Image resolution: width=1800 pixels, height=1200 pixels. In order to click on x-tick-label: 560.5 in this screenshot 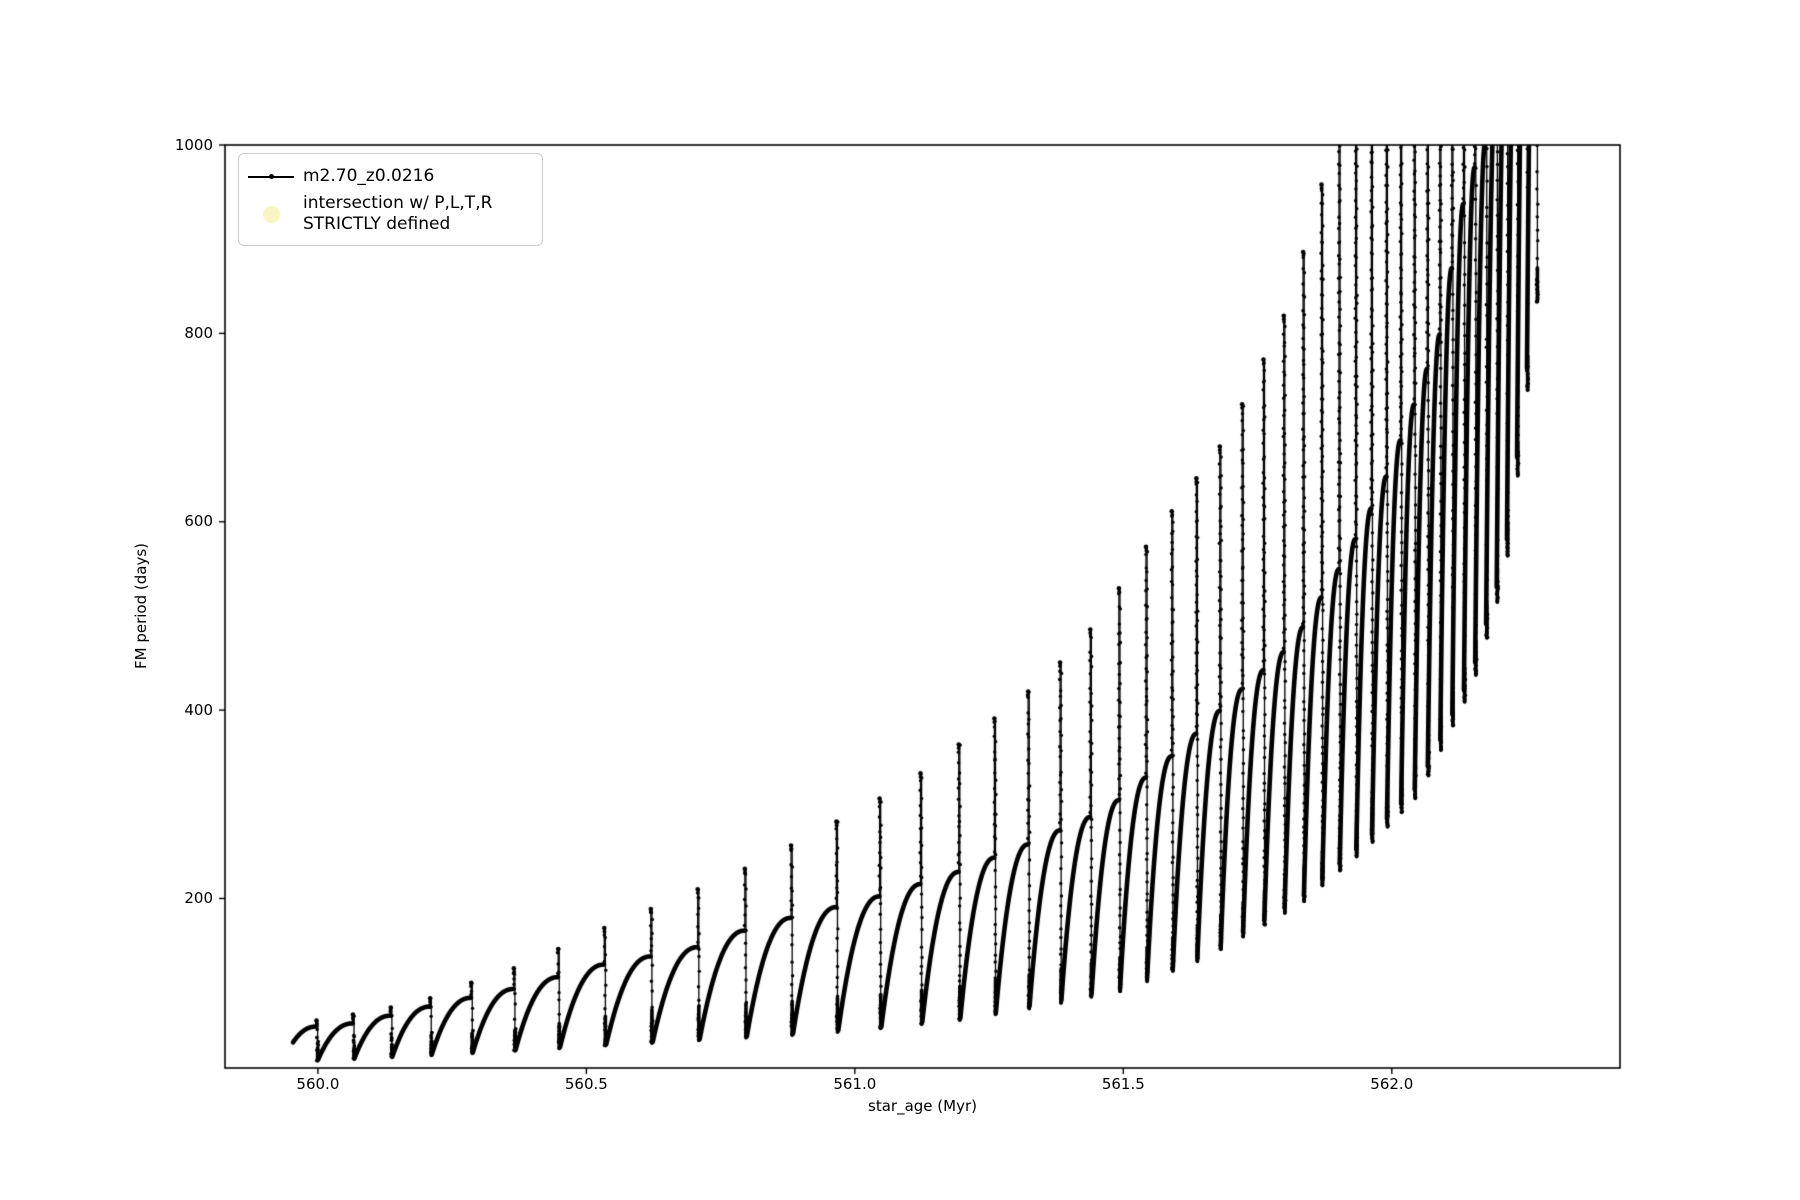, I will do `click(586, 1084)`.